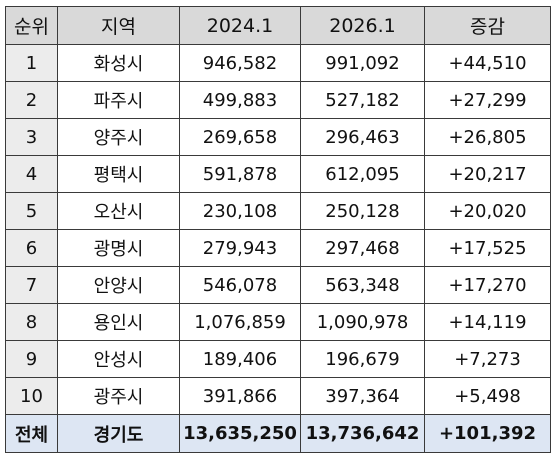 The width and height of the screenshot is (556, 453). Describe the element at coordinates (31, 63) in the screenshot. I see `cell-rank: 1` at that location.